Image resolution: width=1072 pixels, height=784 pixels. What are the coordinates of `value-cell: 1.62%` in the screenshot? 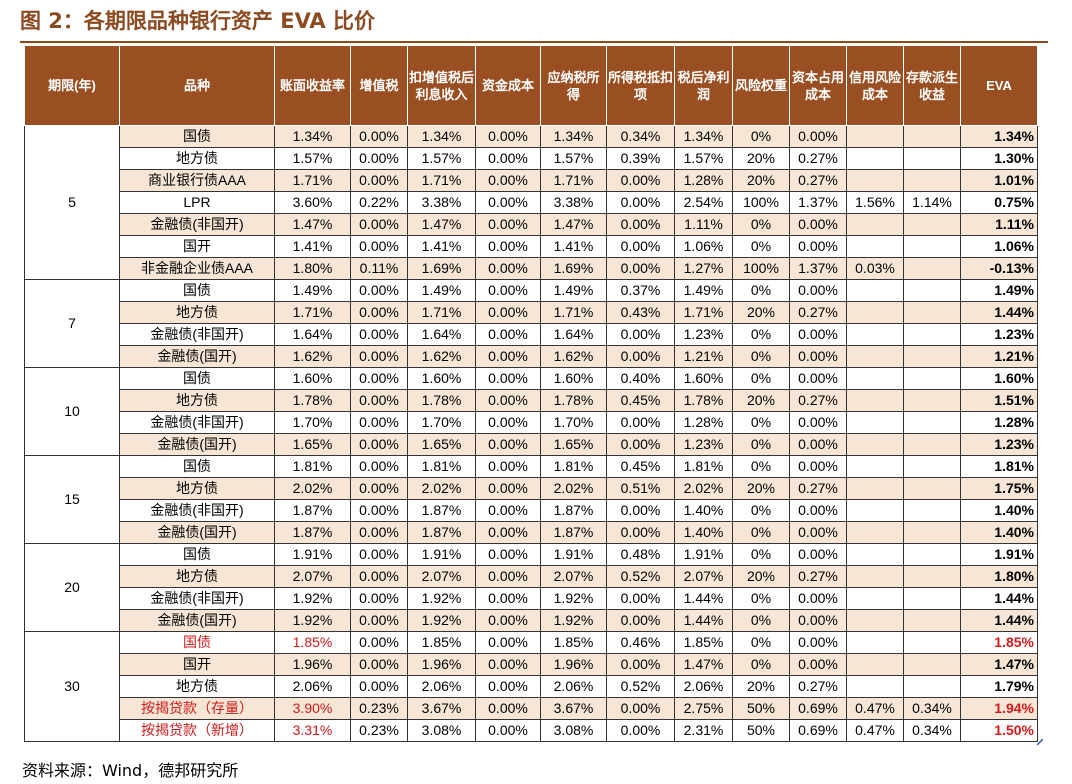 It's located at (312, 356).